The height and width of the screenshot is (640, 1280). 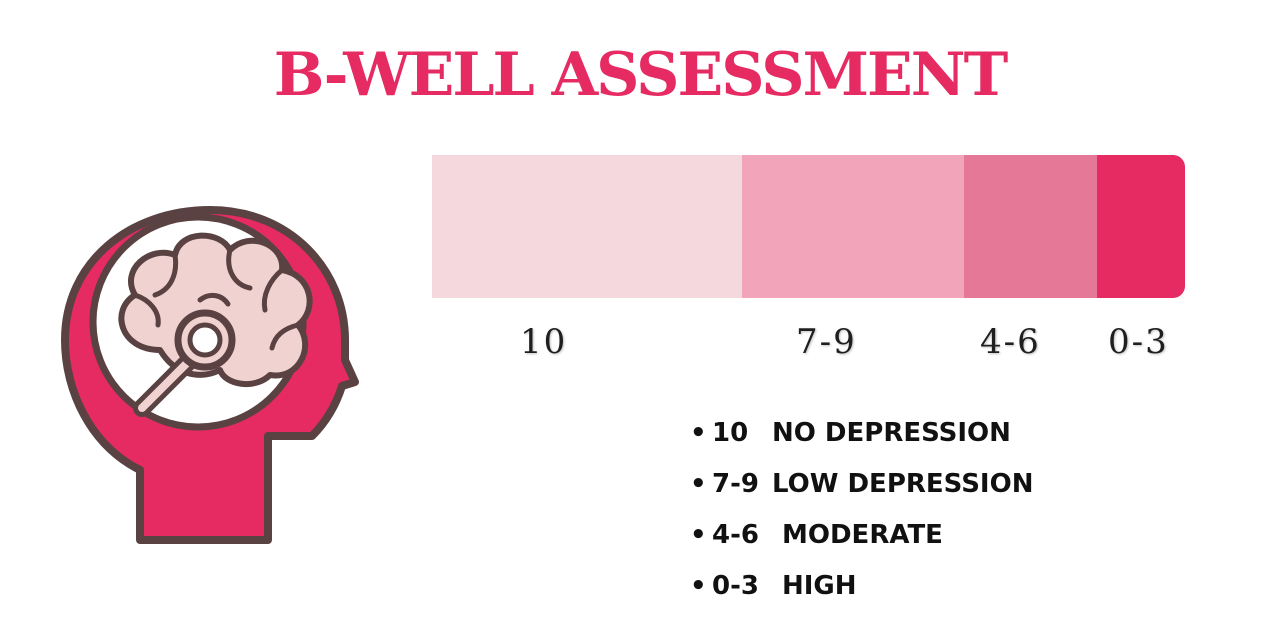 I want to click on legend-item: • 7-9 LOW DEPRESSION, so click(x=861, y=488).